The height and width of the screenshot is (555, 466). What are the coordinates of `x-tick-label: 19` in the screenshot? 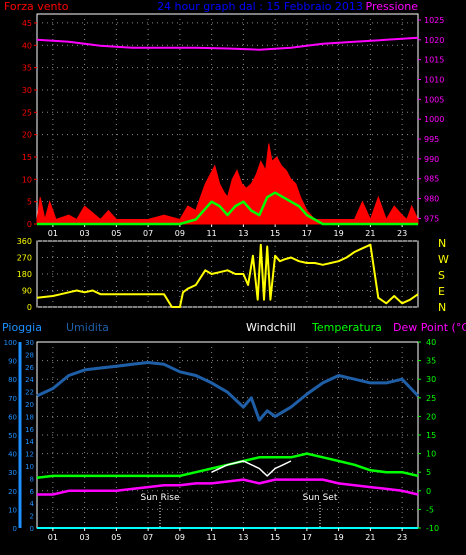 It's located at (339, 537).